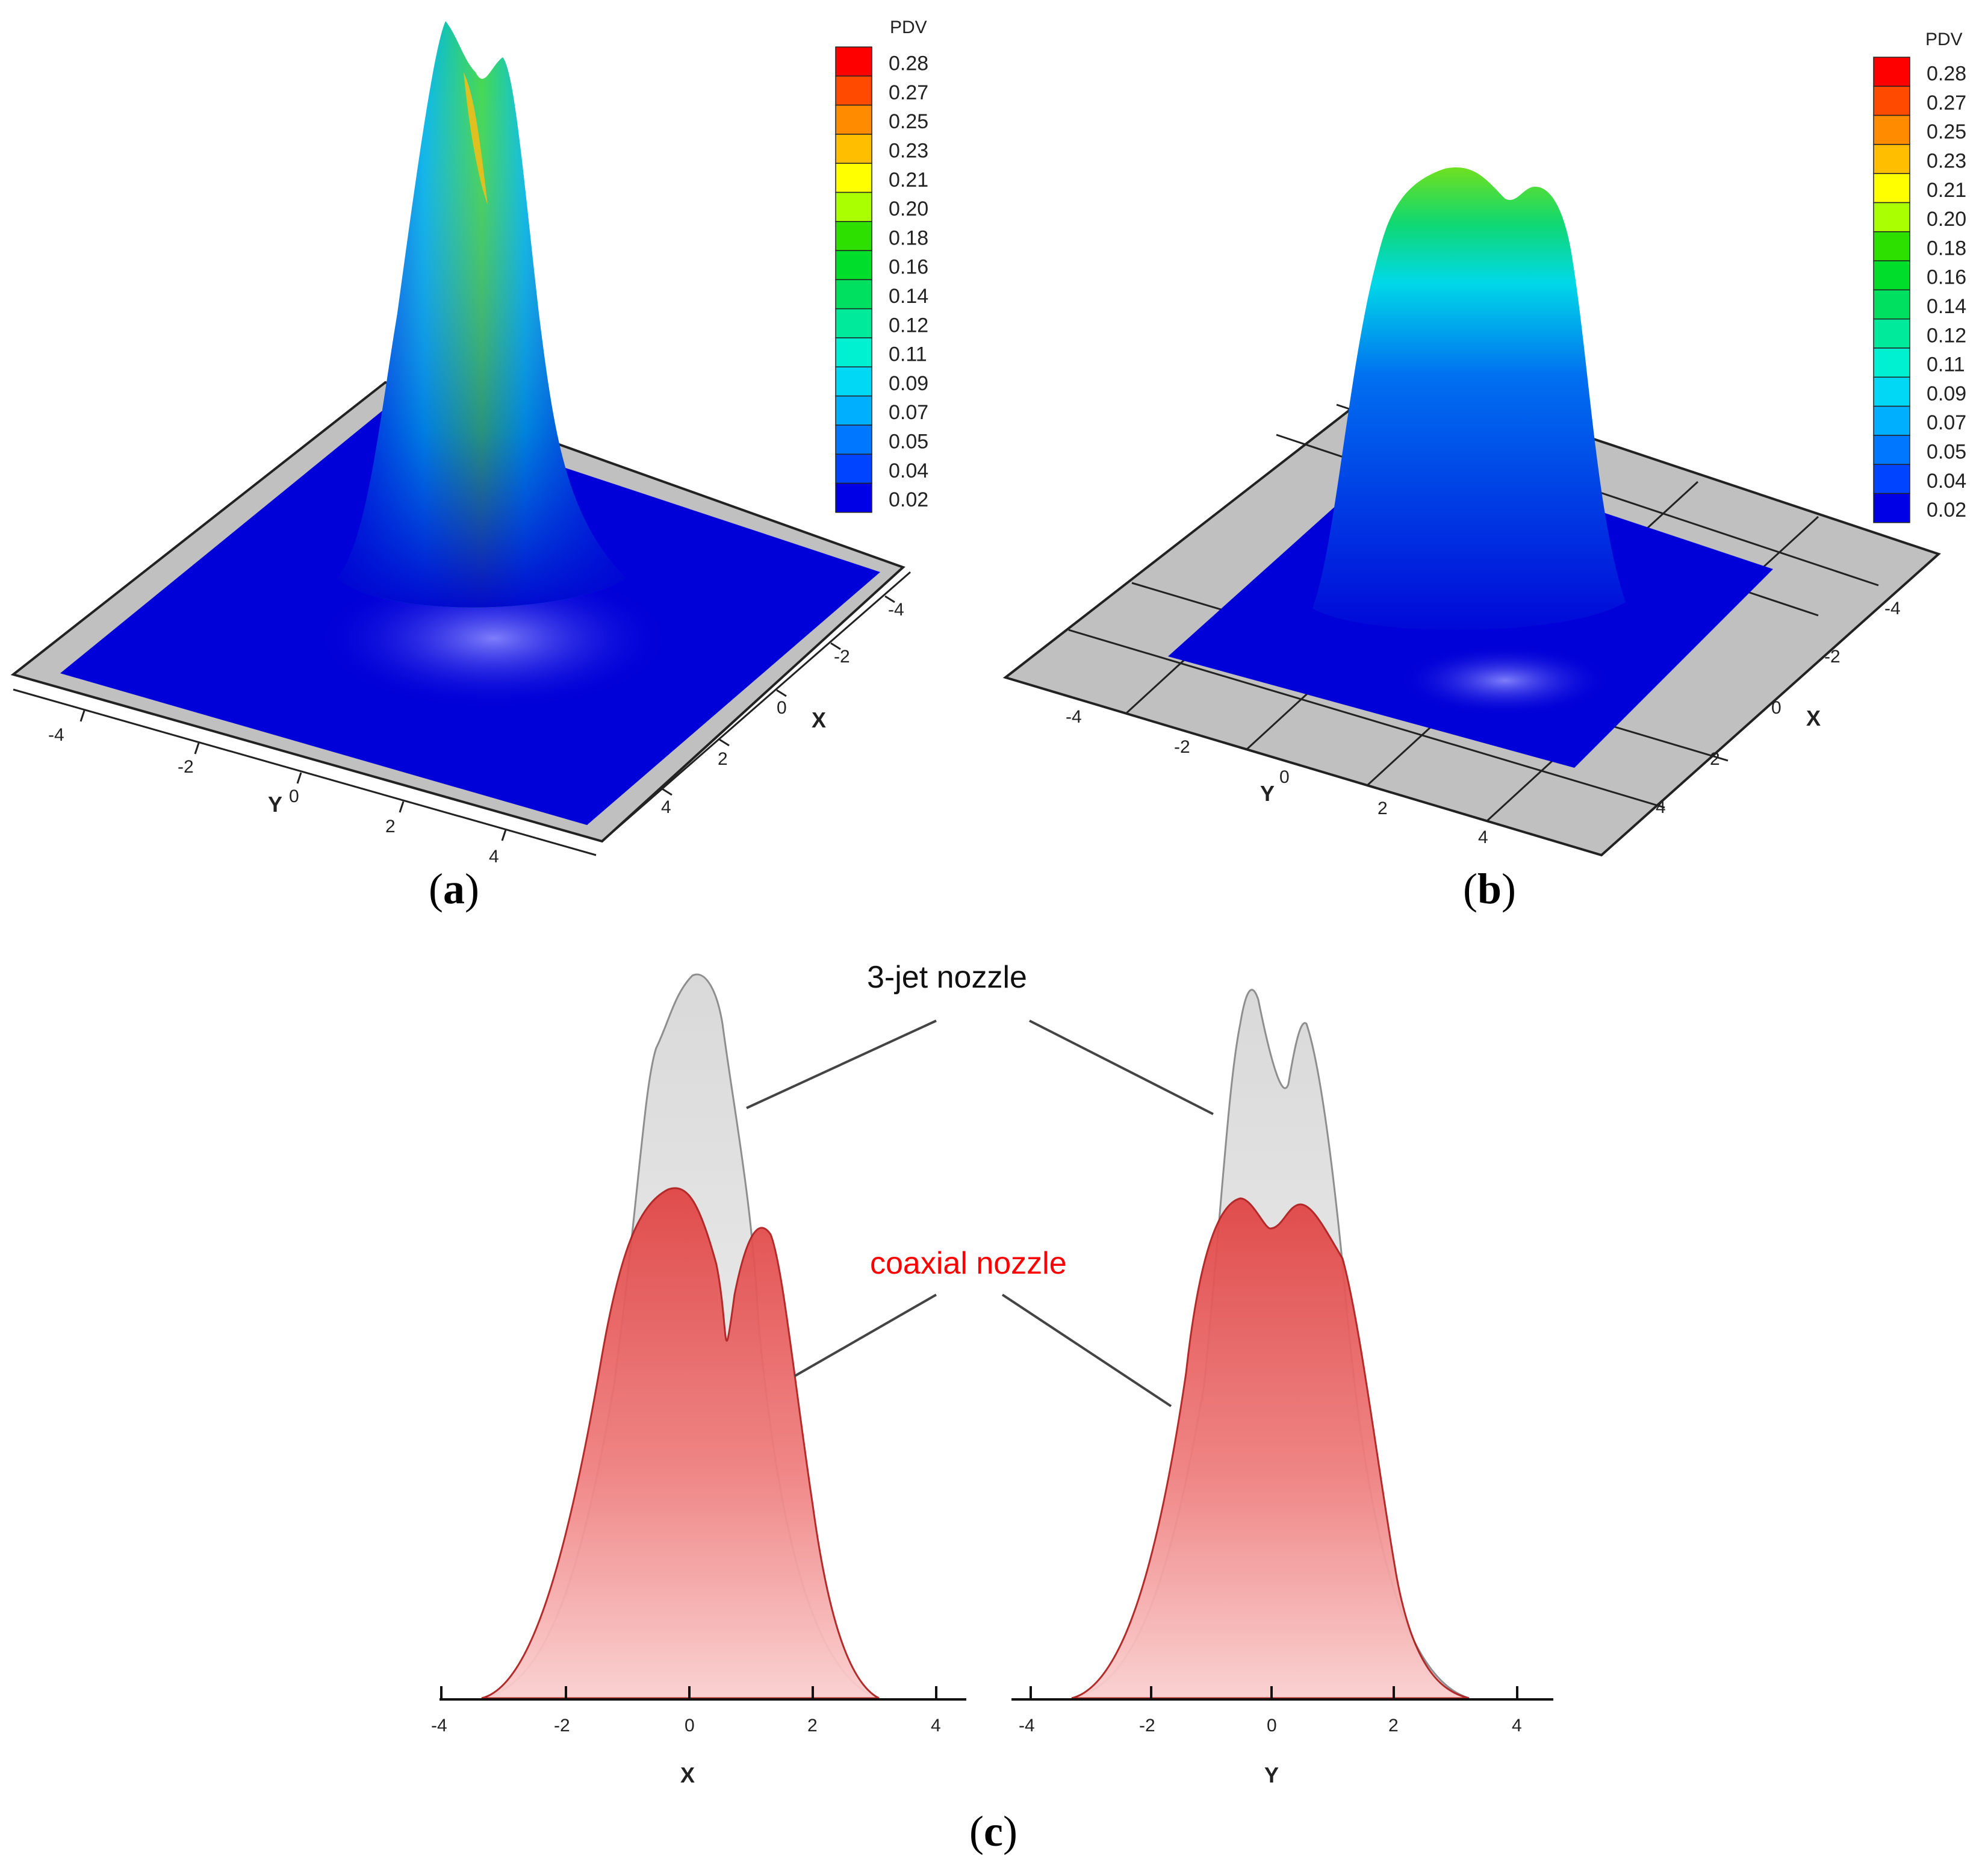  Describe the element at coordinates (275, 804) in the screenshot. I see `panel-a-y-axis-label: Y` at that location.